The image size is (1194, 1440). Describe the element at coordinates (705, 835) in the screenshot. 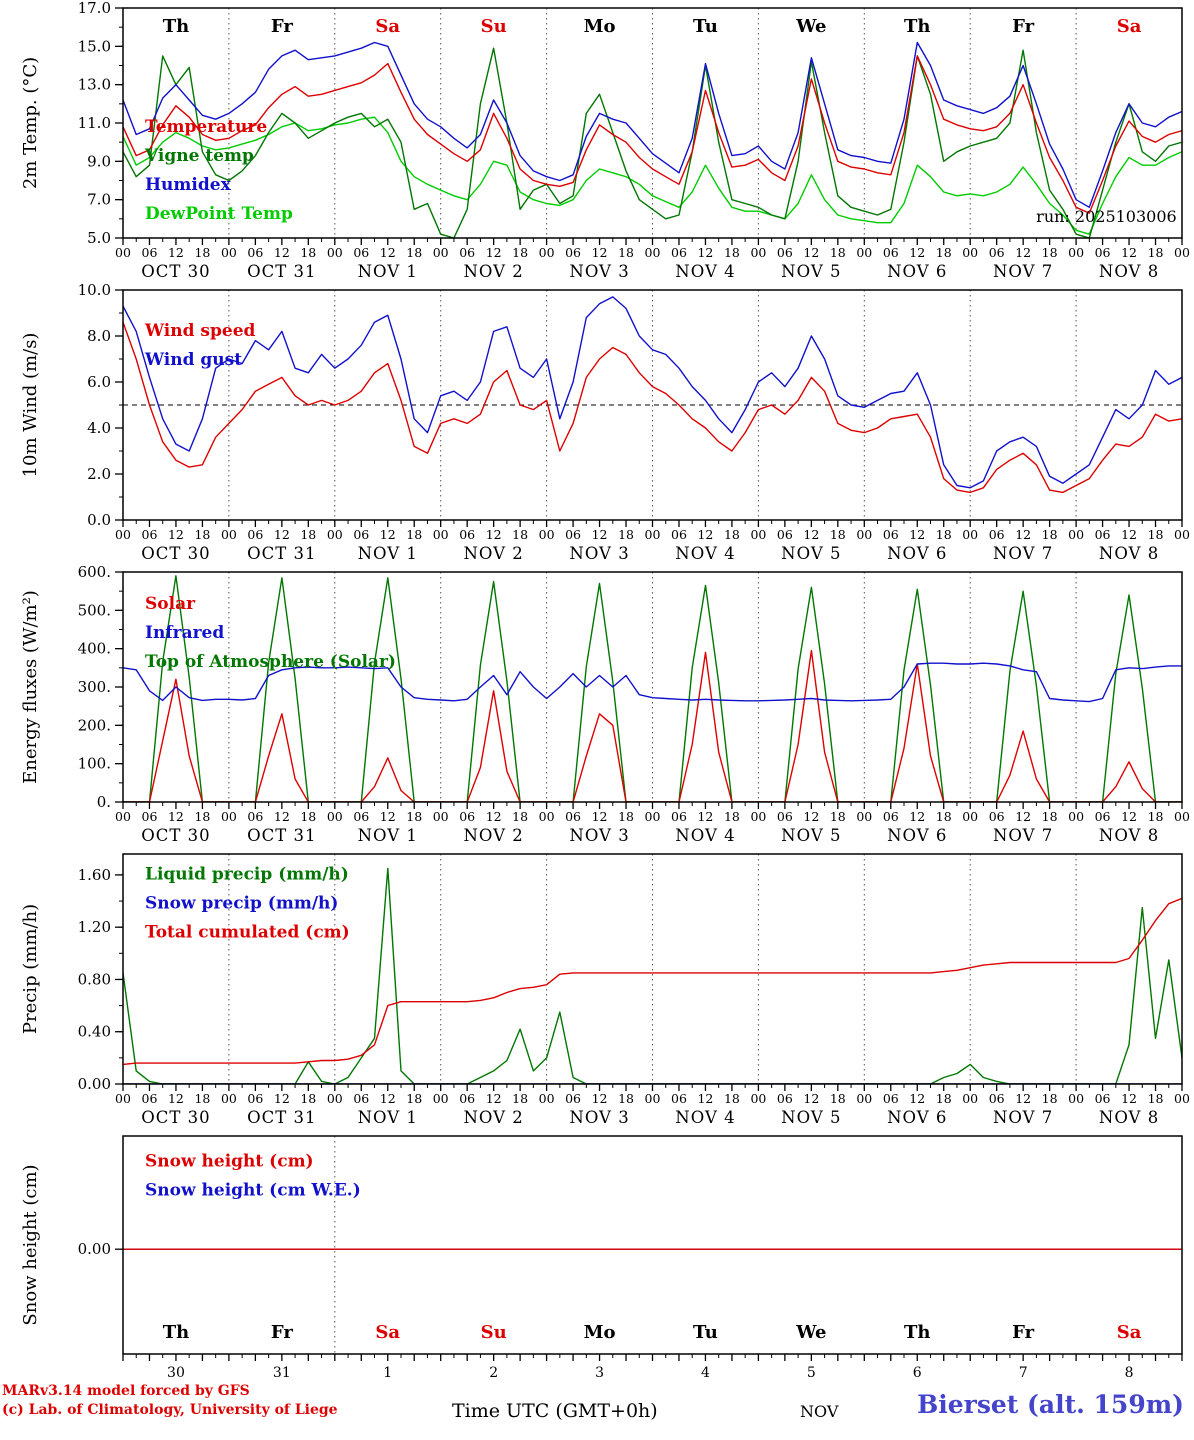

I see `date-label: NOV 4` at that location.